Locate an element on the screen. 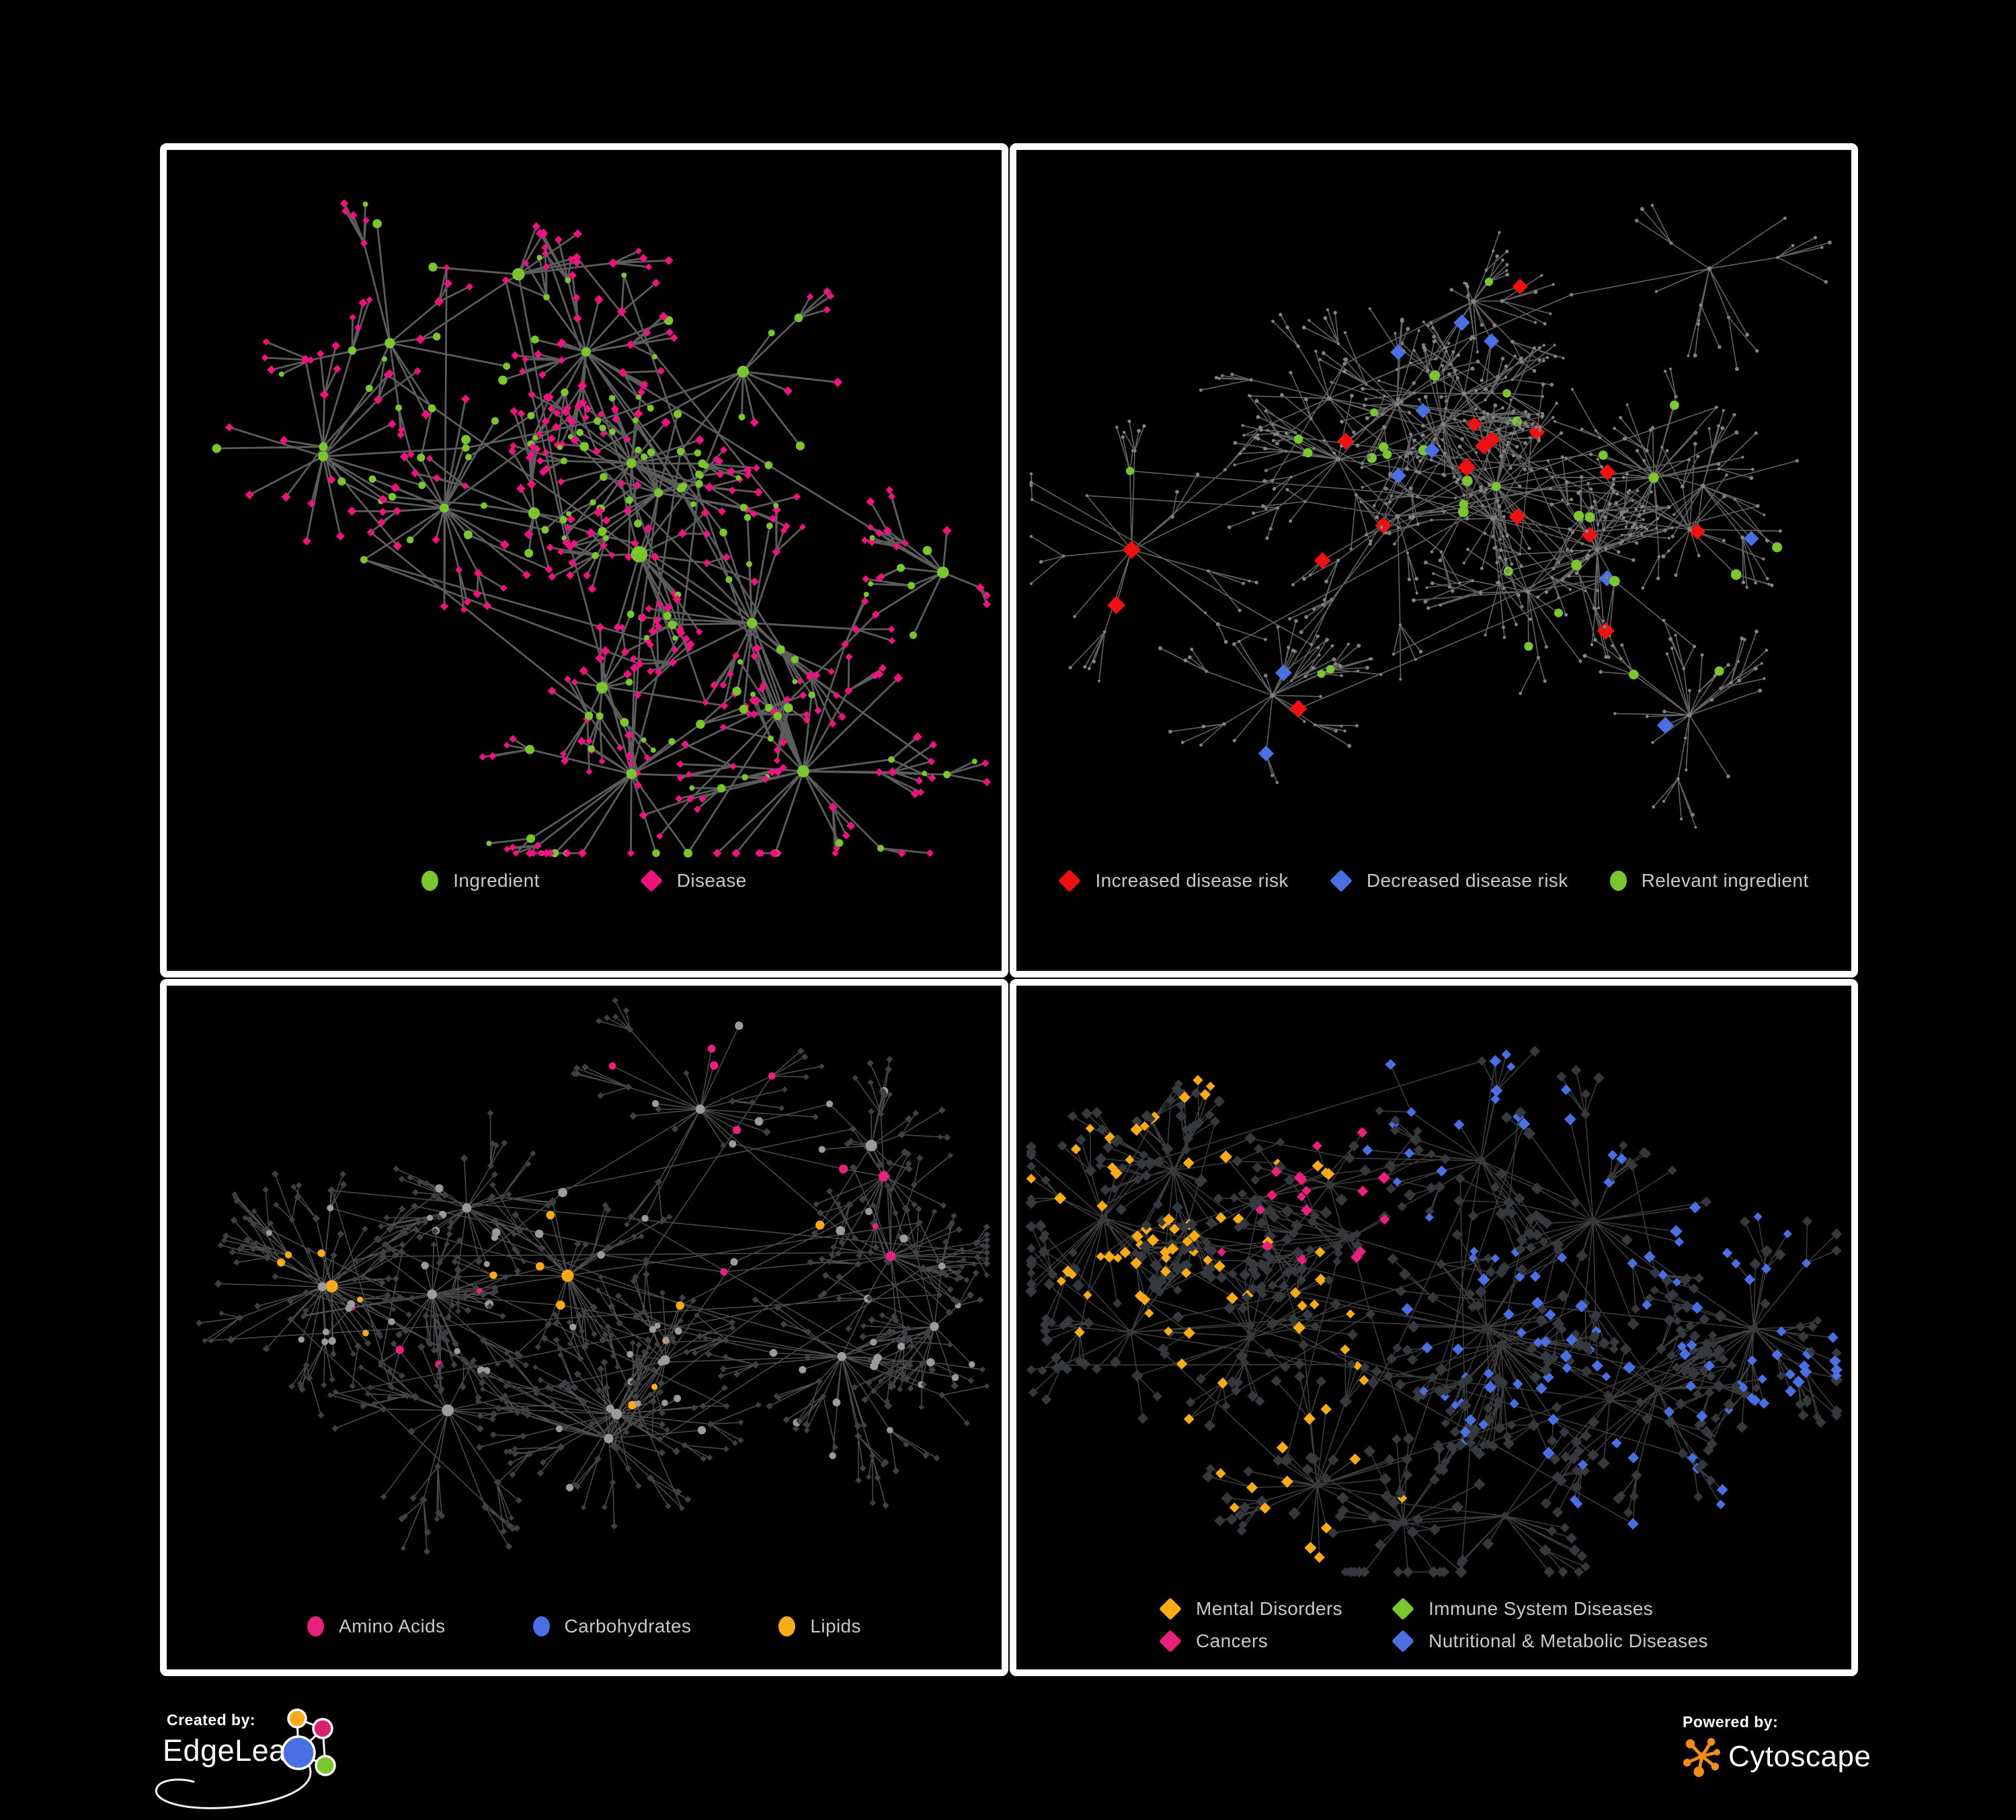 The width and height of the screenshot is (2016, 1820). legend-item-mental-disorders: Mental Disorders is located at coordinates (1250, 1608).